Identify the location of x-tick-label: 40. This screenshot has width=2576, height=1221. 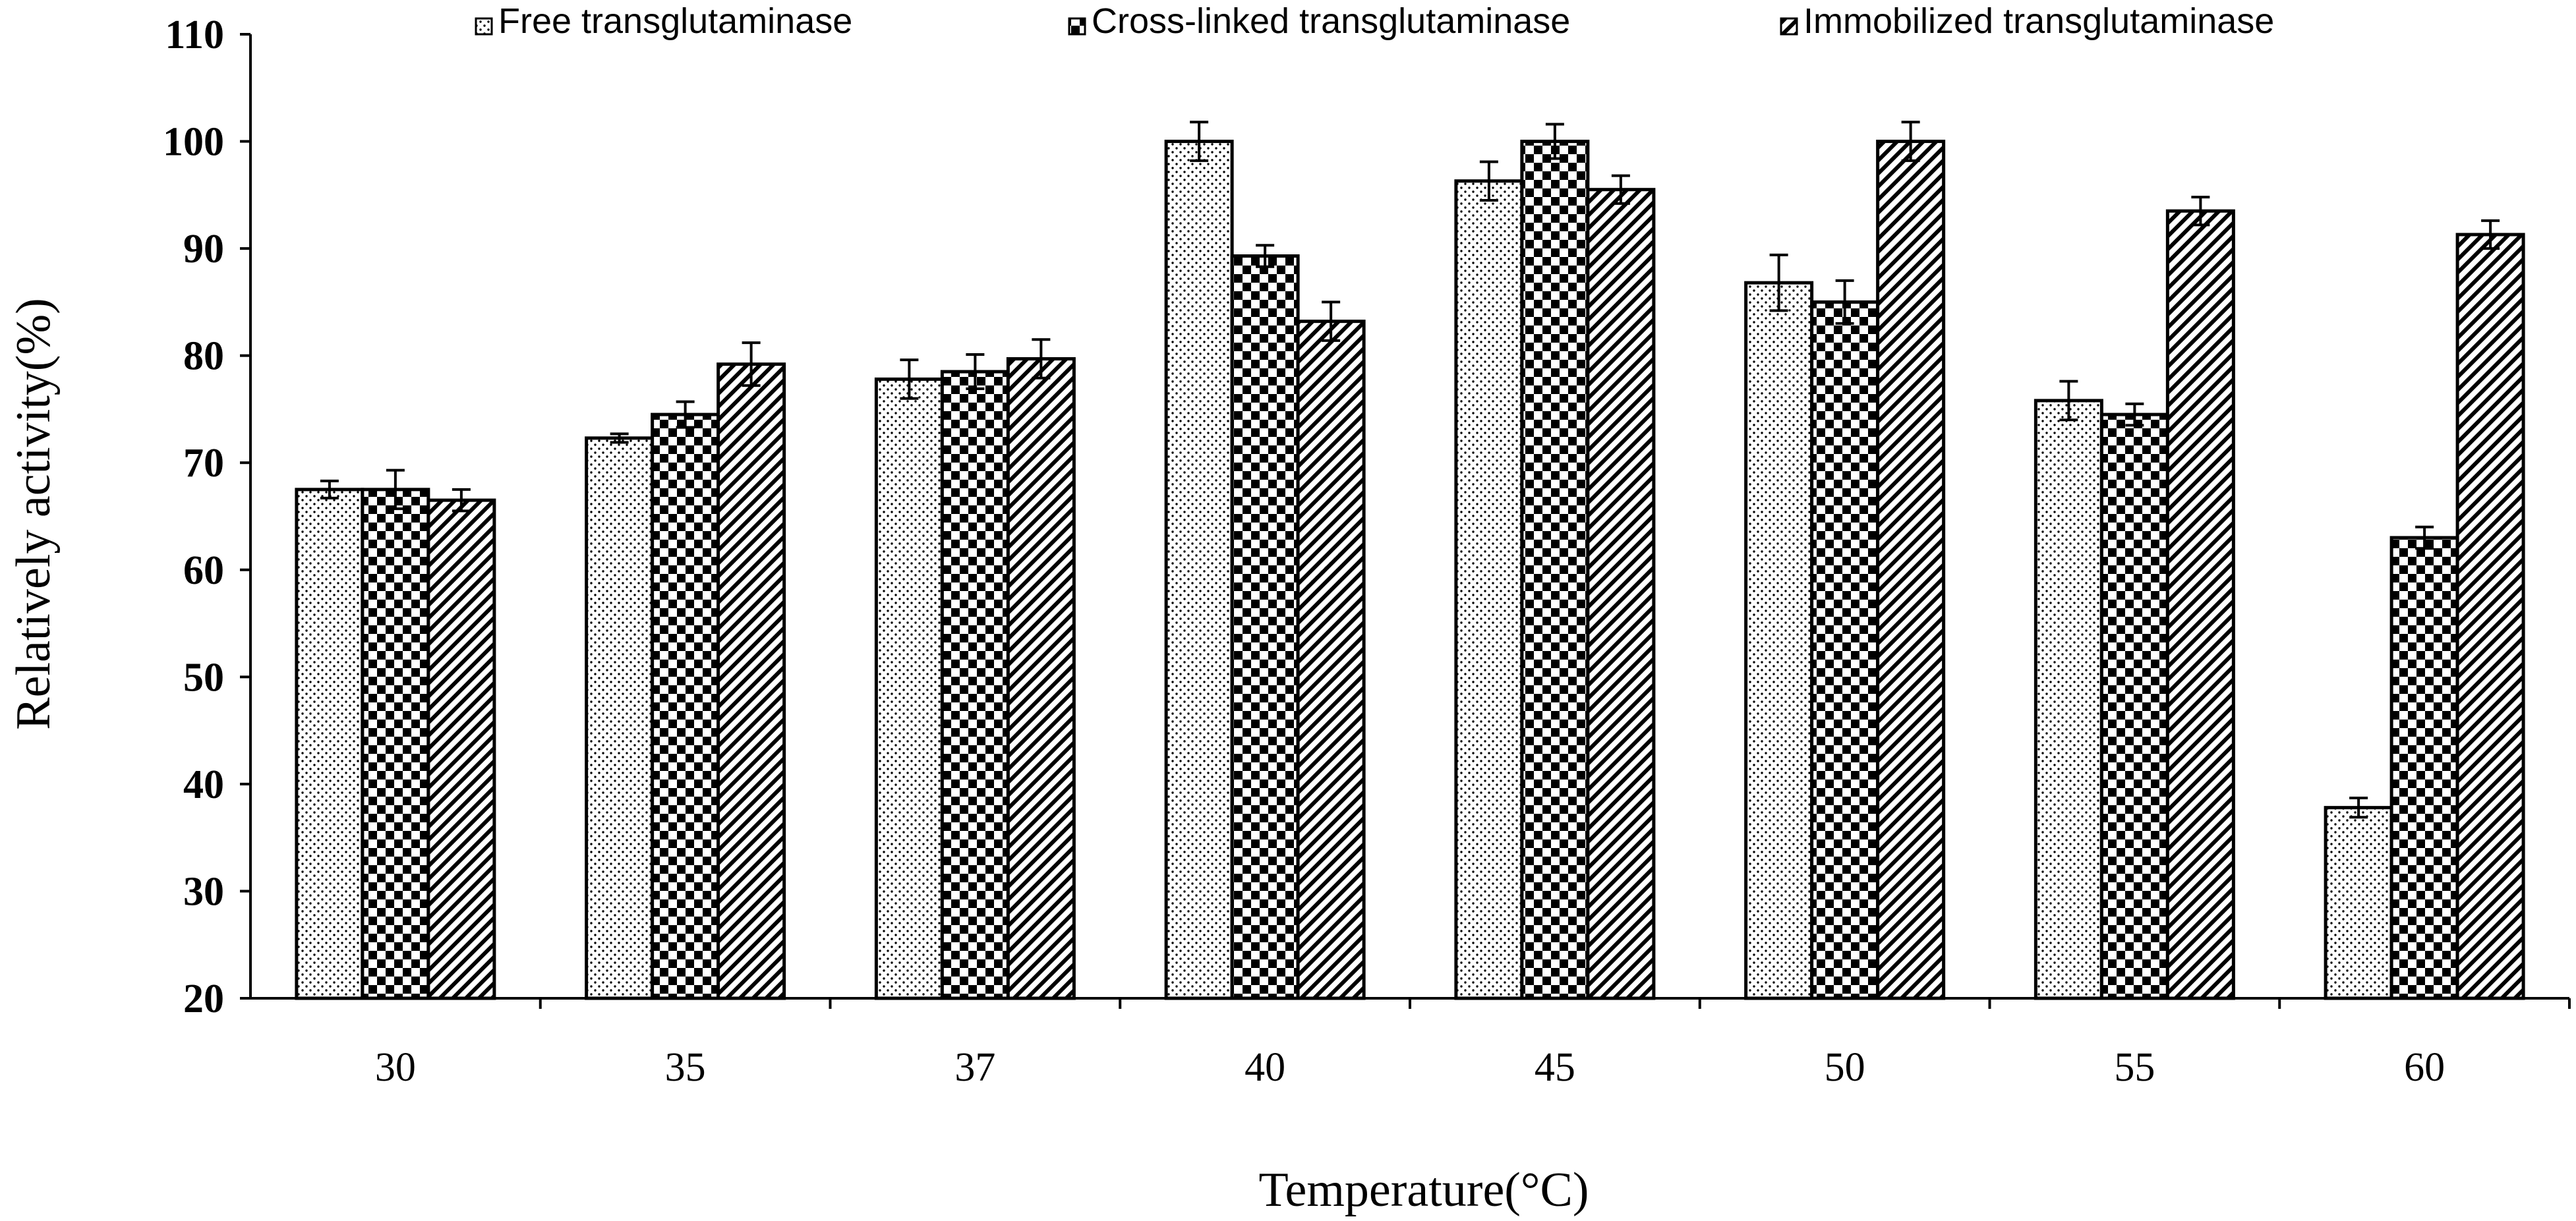
(1264, 1067).